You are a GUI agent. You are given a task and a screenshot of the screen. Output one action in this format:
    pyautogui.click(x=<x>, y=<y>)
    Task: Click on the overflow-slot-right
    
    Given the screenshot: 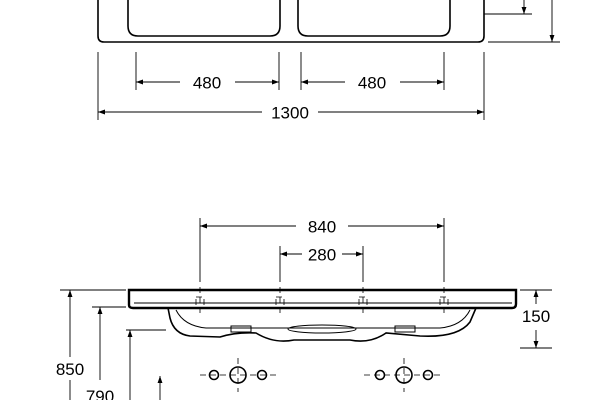 What is the action you would take?
    pyautogui.click(x=405, y=329)
    